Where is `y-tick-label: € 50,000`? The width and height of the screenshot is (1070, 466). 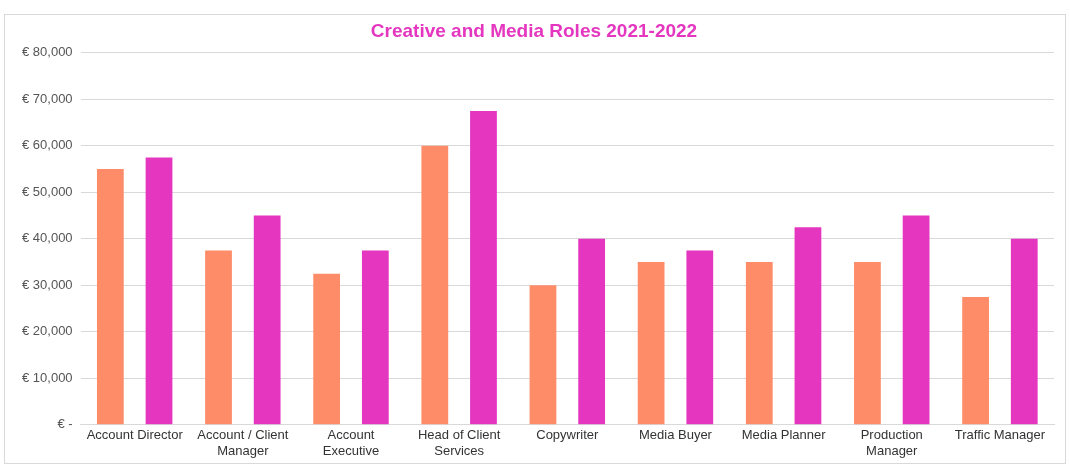
y-tick-label: € 50,000 is located at coordinates (47, 191).